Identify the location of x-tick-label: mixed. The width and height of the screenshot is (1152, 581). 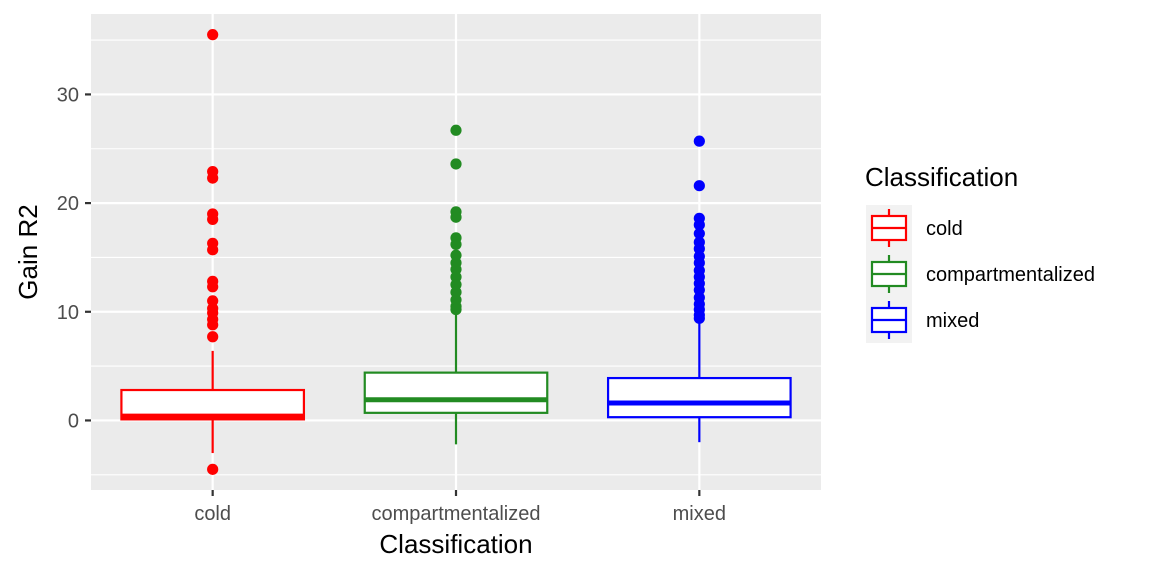
(699, 514).